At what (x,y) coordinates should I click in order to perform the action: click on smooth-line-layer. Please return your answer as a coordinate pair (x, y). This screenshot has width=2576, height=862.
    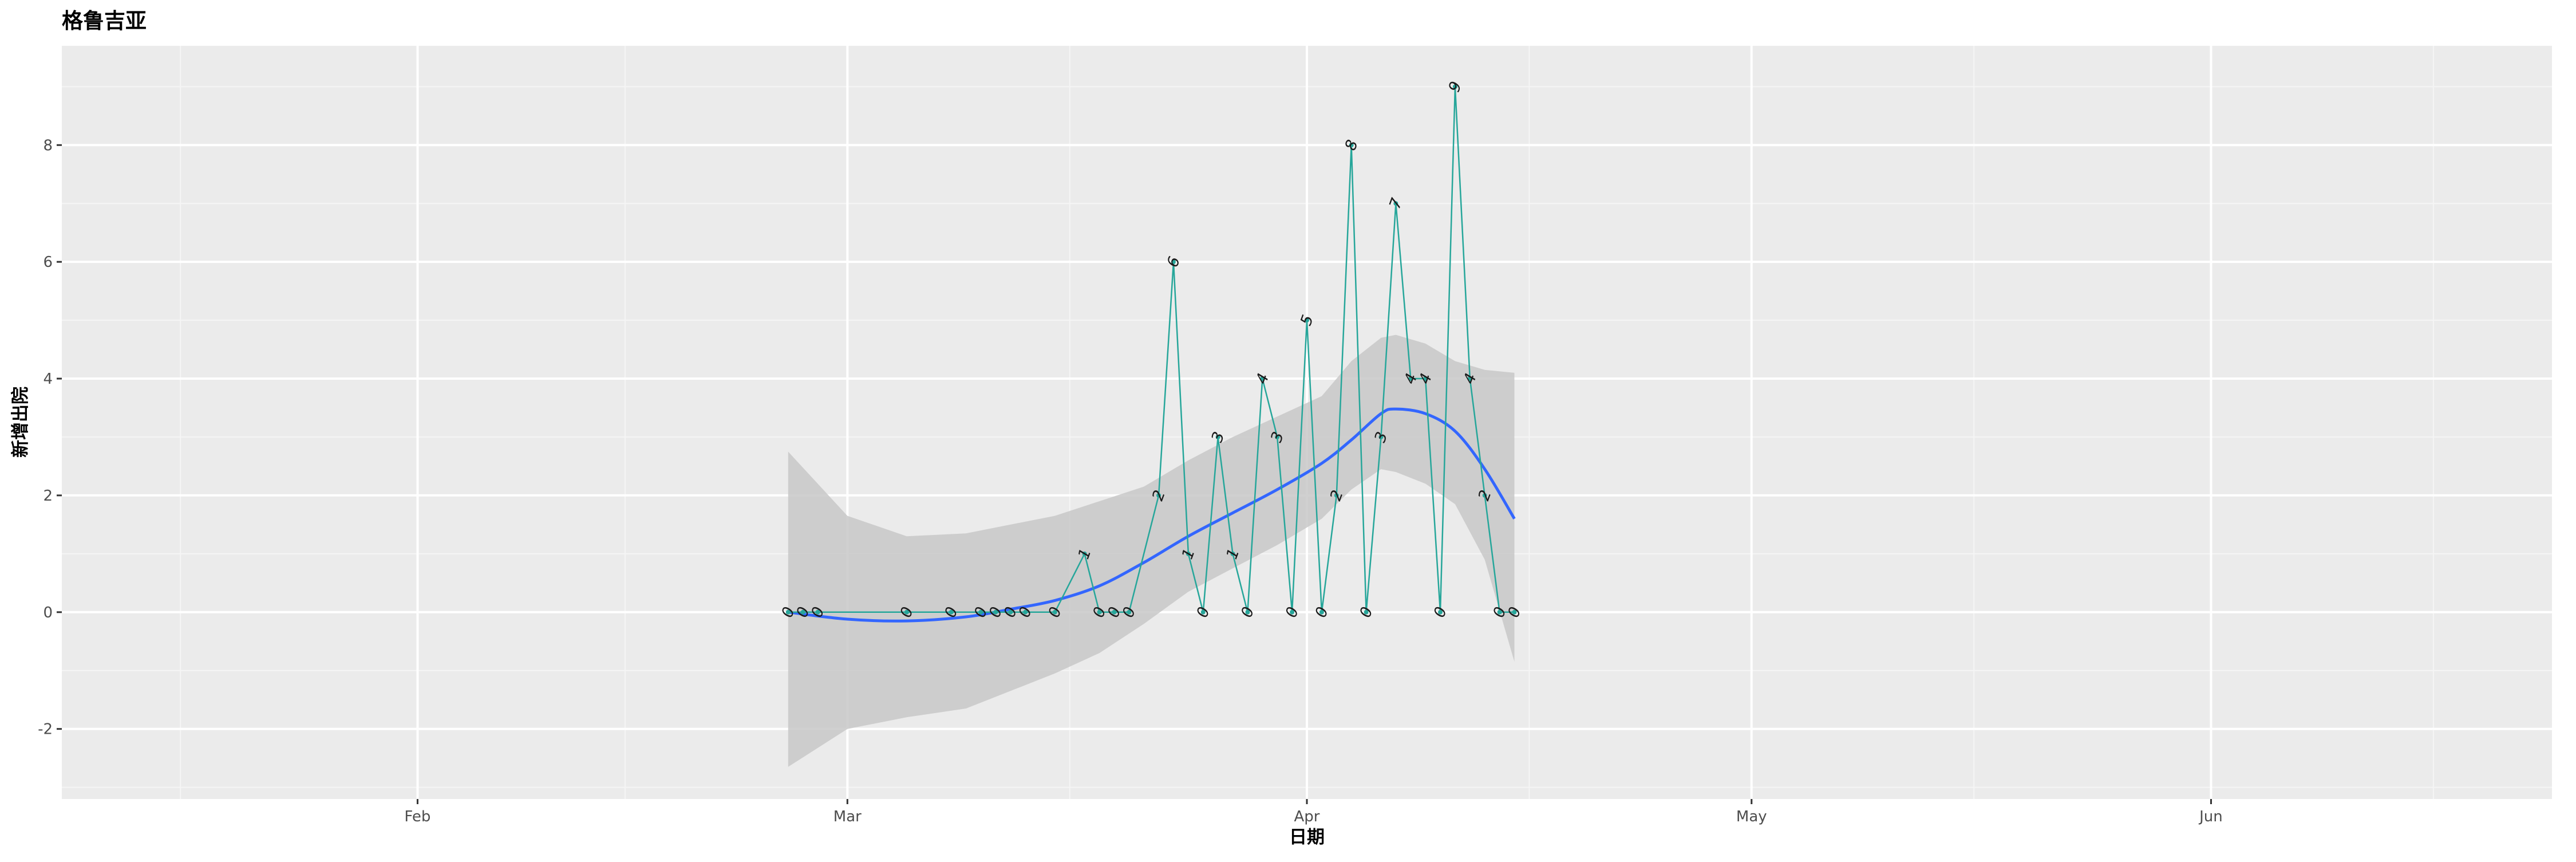
    Looking at the image, I should click on (1152, 515).